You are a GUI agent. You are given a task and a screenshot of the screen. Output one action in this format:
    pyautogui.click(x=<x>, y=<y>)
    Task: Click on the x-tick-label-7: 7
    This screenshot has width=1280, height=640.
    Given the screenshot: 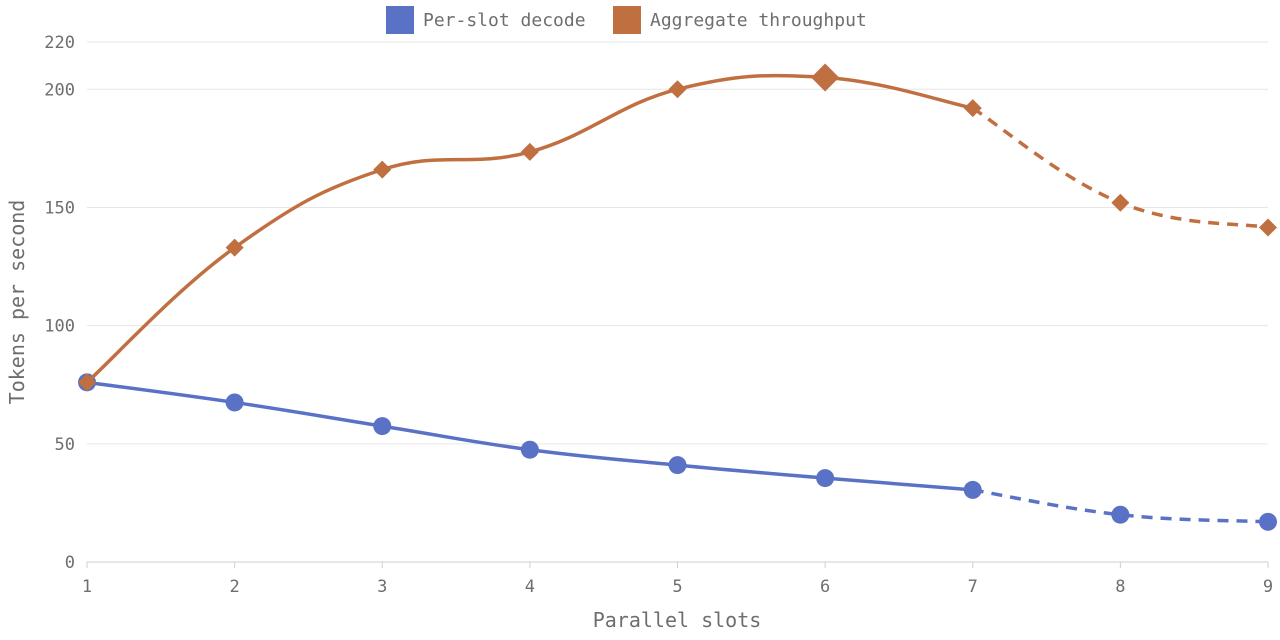 What is the action you would take?
    pyautogui.click(x=973, y=587)
    